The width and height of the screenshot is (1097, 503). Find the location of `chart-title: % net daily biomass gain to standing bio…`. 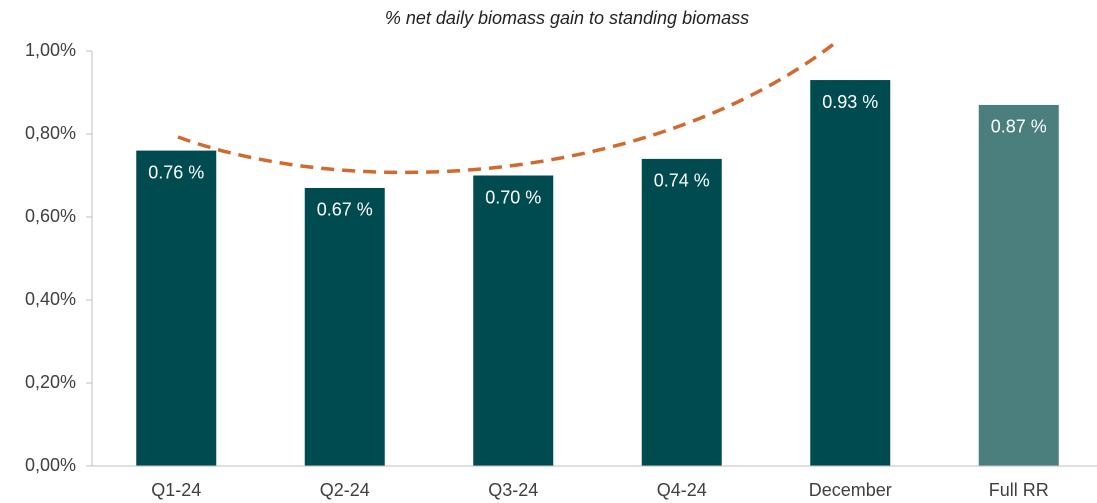

chart-title: % net daily biomass gain to standing bio… is located at coordinates (567, 18).